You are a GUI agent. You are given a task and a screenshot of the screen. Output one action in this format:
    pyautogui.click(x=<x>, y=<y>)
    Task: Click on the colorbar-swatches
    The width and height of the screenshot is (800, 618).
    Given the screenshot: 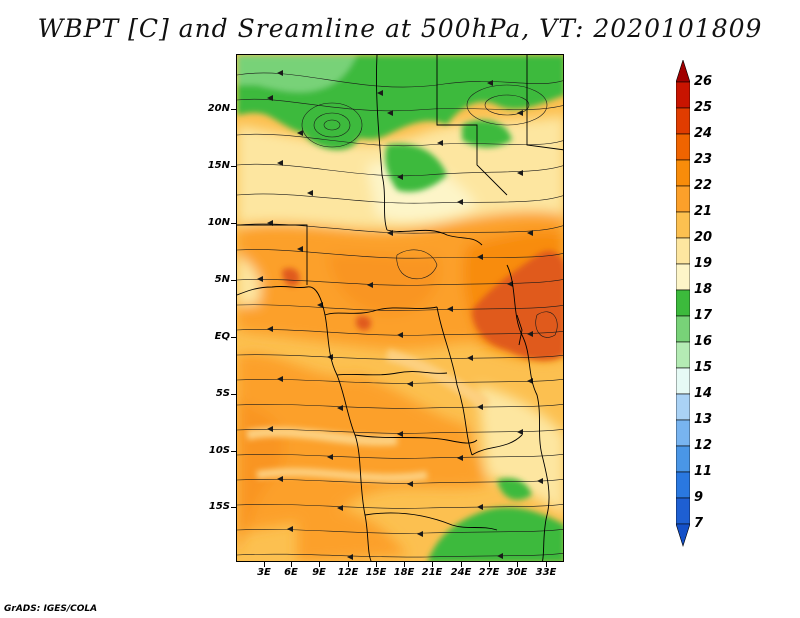 What is the action you would take?
    pyautogui.click(x=683, y=303)
    